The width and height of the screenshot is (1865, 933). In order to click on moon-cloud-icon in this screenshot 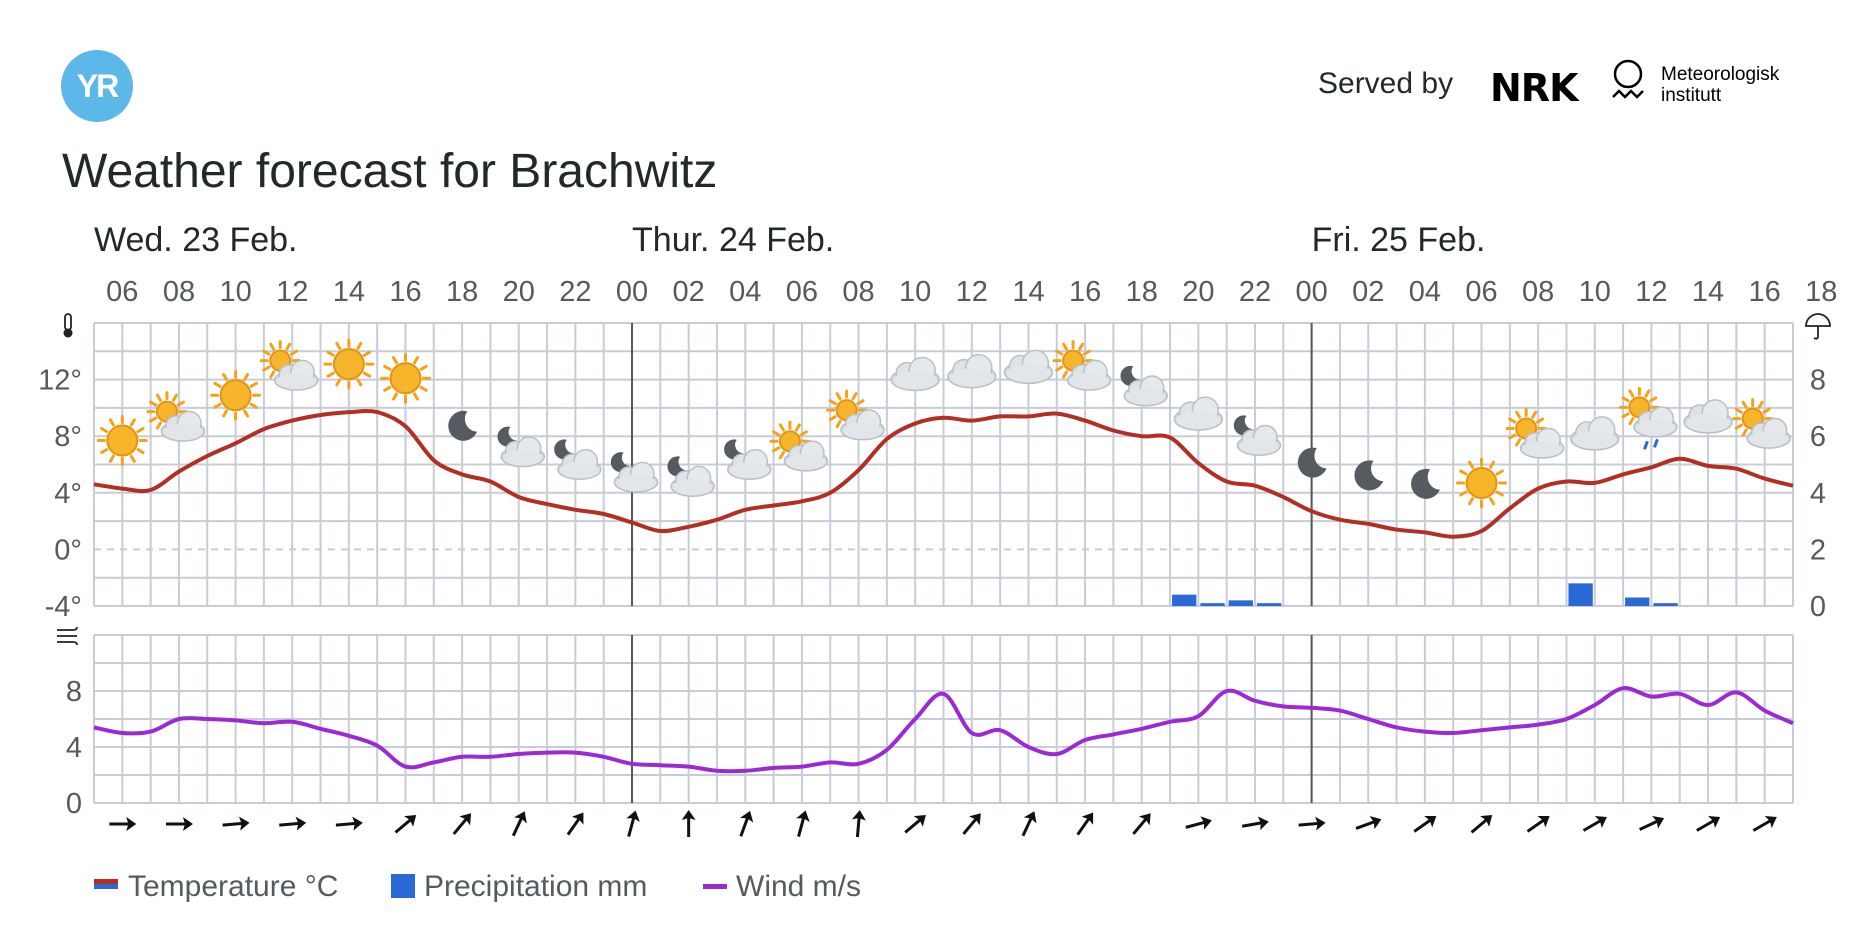, I will do `click(1257, 435)`.